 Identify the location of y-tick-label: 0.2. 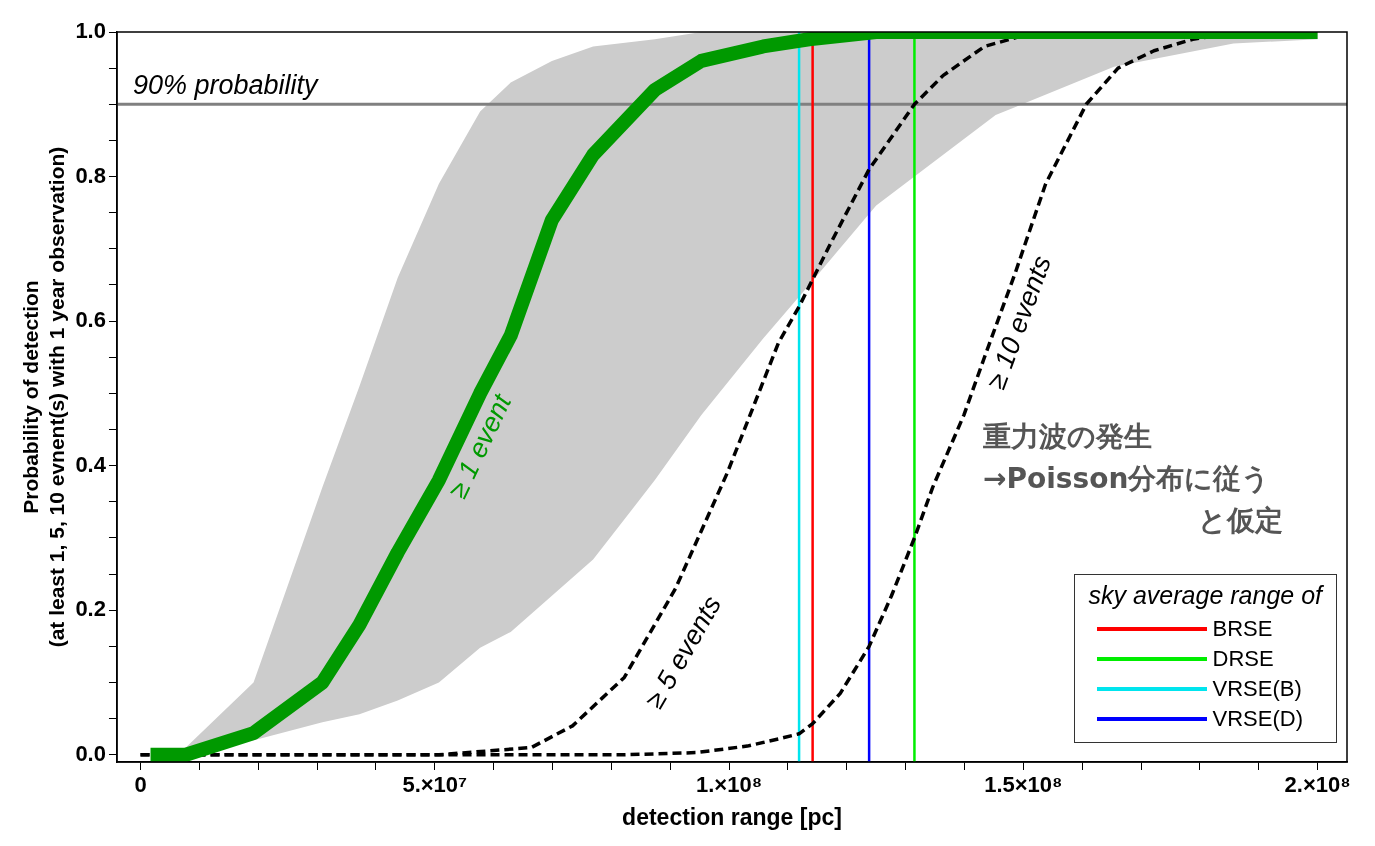
(90, 609).